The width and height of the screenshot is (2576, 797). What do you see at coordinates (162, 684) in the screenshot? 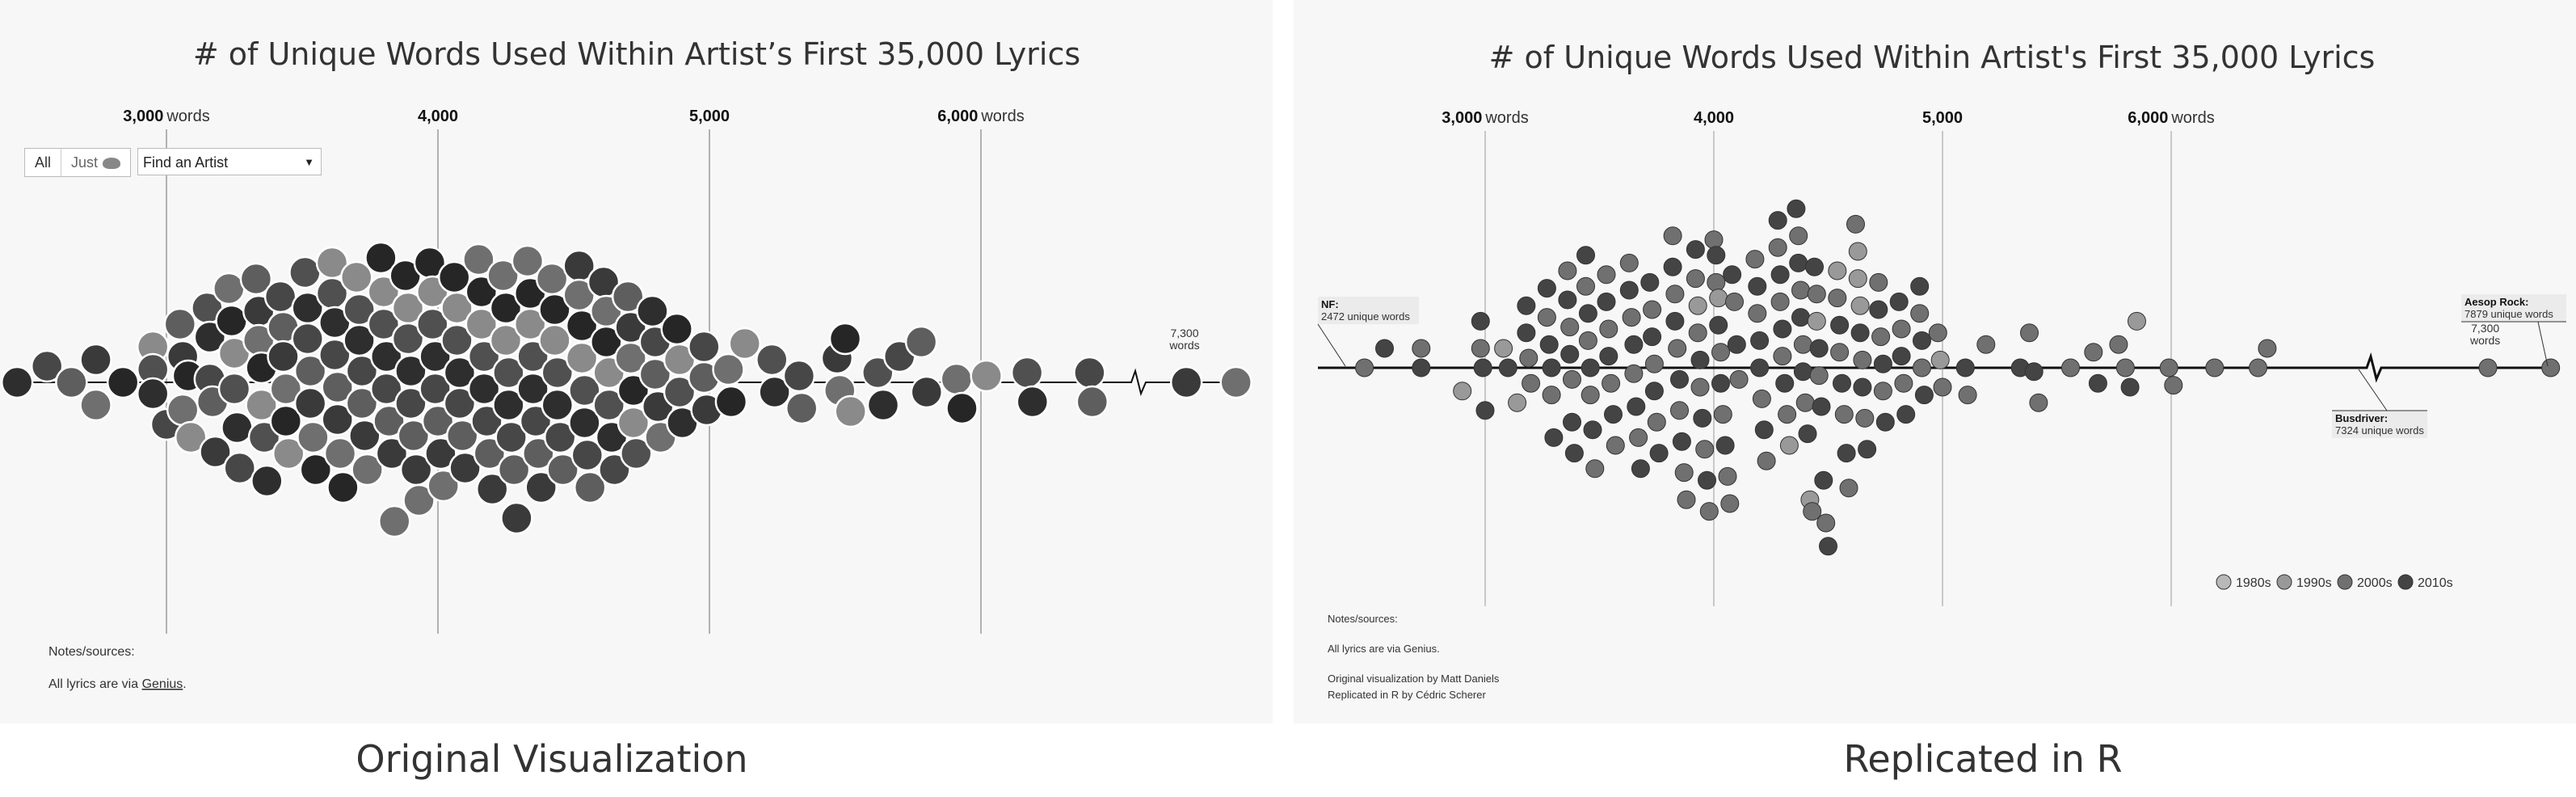
I see `genius-link: Genius` at bounding box center [162, 684].